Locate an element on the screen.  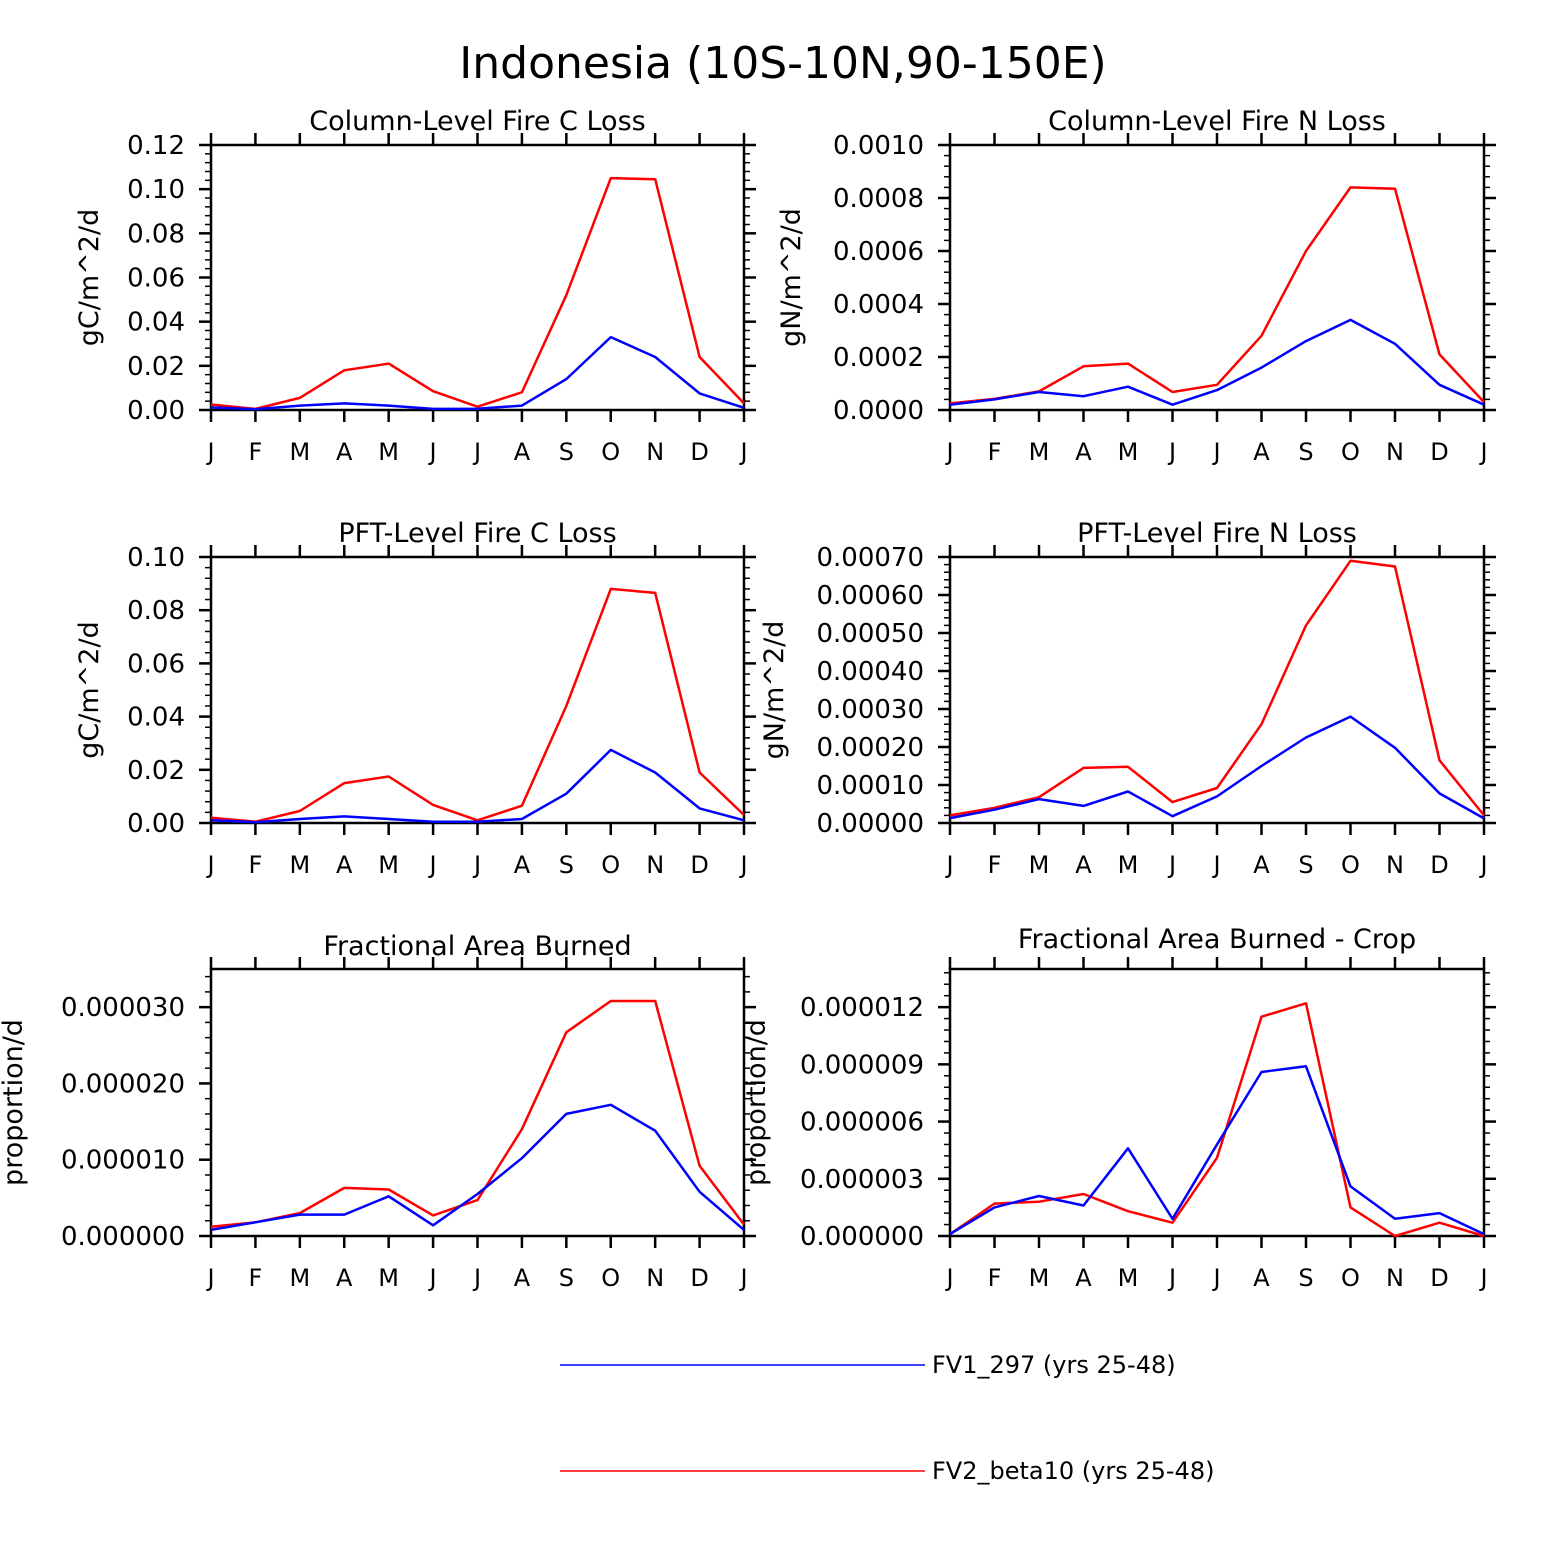
y-tick-label: 0.00050 is located at coordinates (870, 634).